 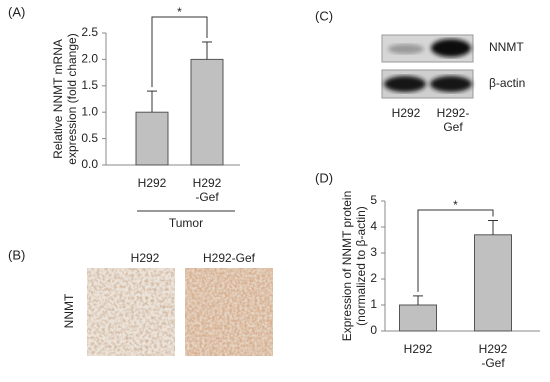 I want to click on band-label: β-actin, so click(x=507, y=83).